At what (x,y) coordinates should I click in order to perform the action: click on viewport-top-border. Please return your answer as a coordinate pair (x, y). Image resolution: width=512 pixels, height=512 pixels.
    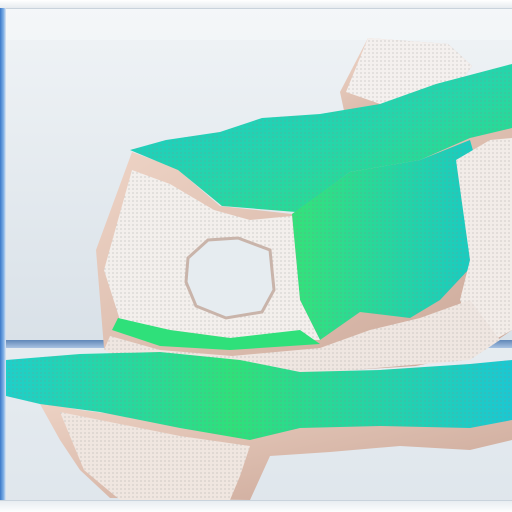
    Looking at the image, I should click on (256, 4).